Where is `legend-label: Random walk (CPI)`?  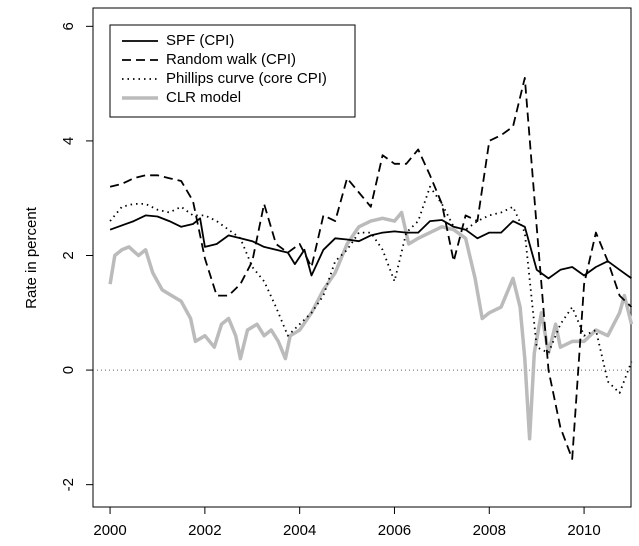 legend-label: Random walk (CPI) is located at coordinates (231, 59).